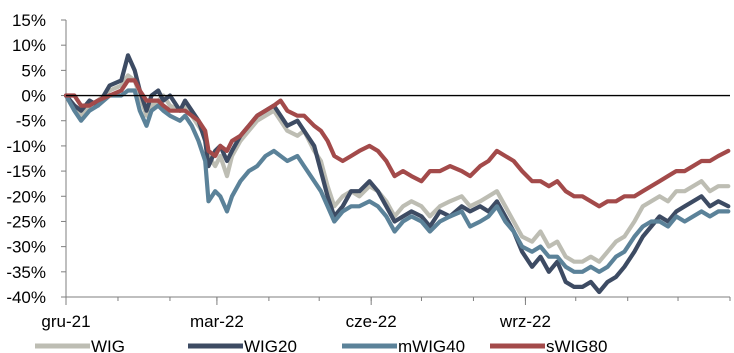 The image size is (734, 353). What do you see at coordinates (270, 345) in the screenshot?
I see `legend-label: WIG20` at bounding box center [270, 345].